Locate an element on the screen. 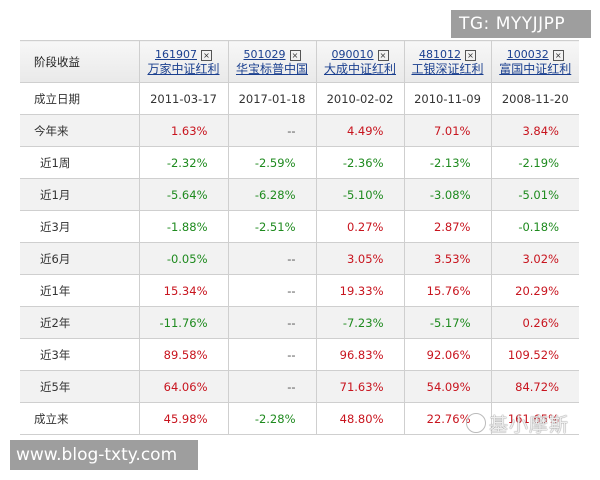  stage-returns-header: 阶段收益 is located at coordinates (79, 61).